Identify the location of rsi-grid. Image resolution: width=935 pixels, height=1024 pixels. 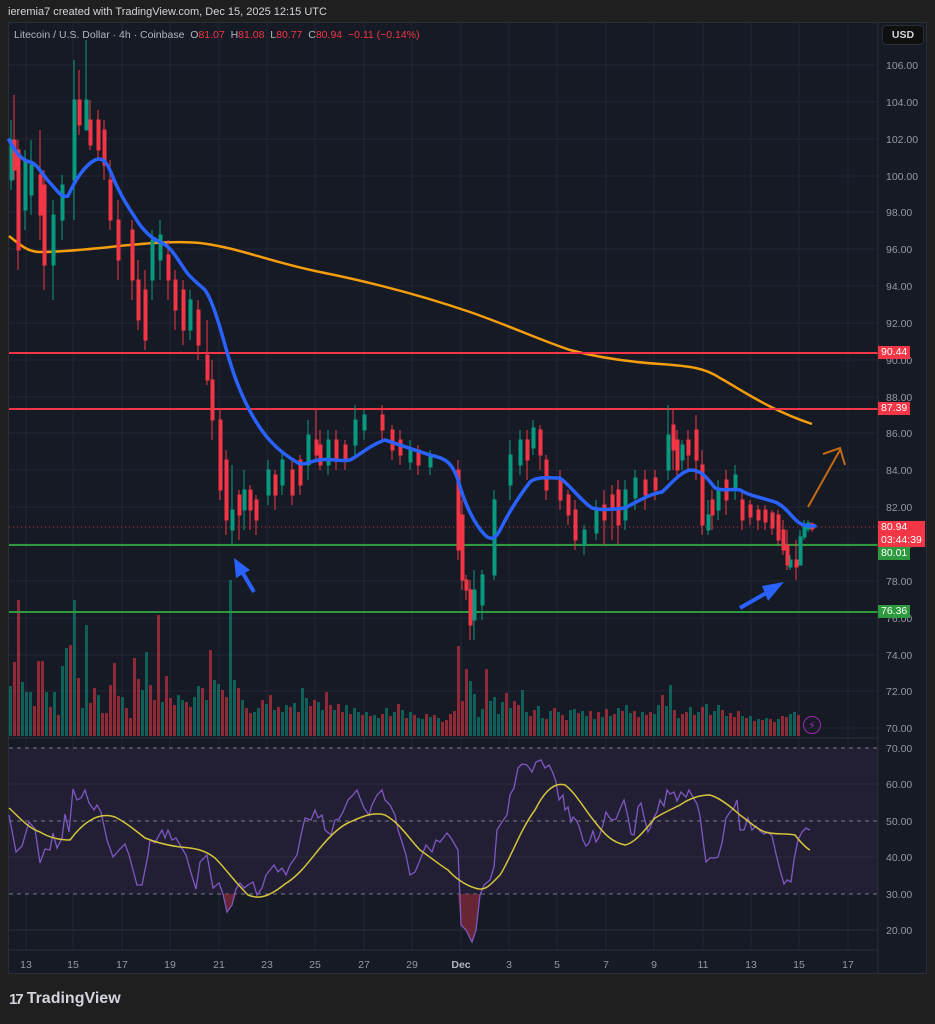
(443, 857).